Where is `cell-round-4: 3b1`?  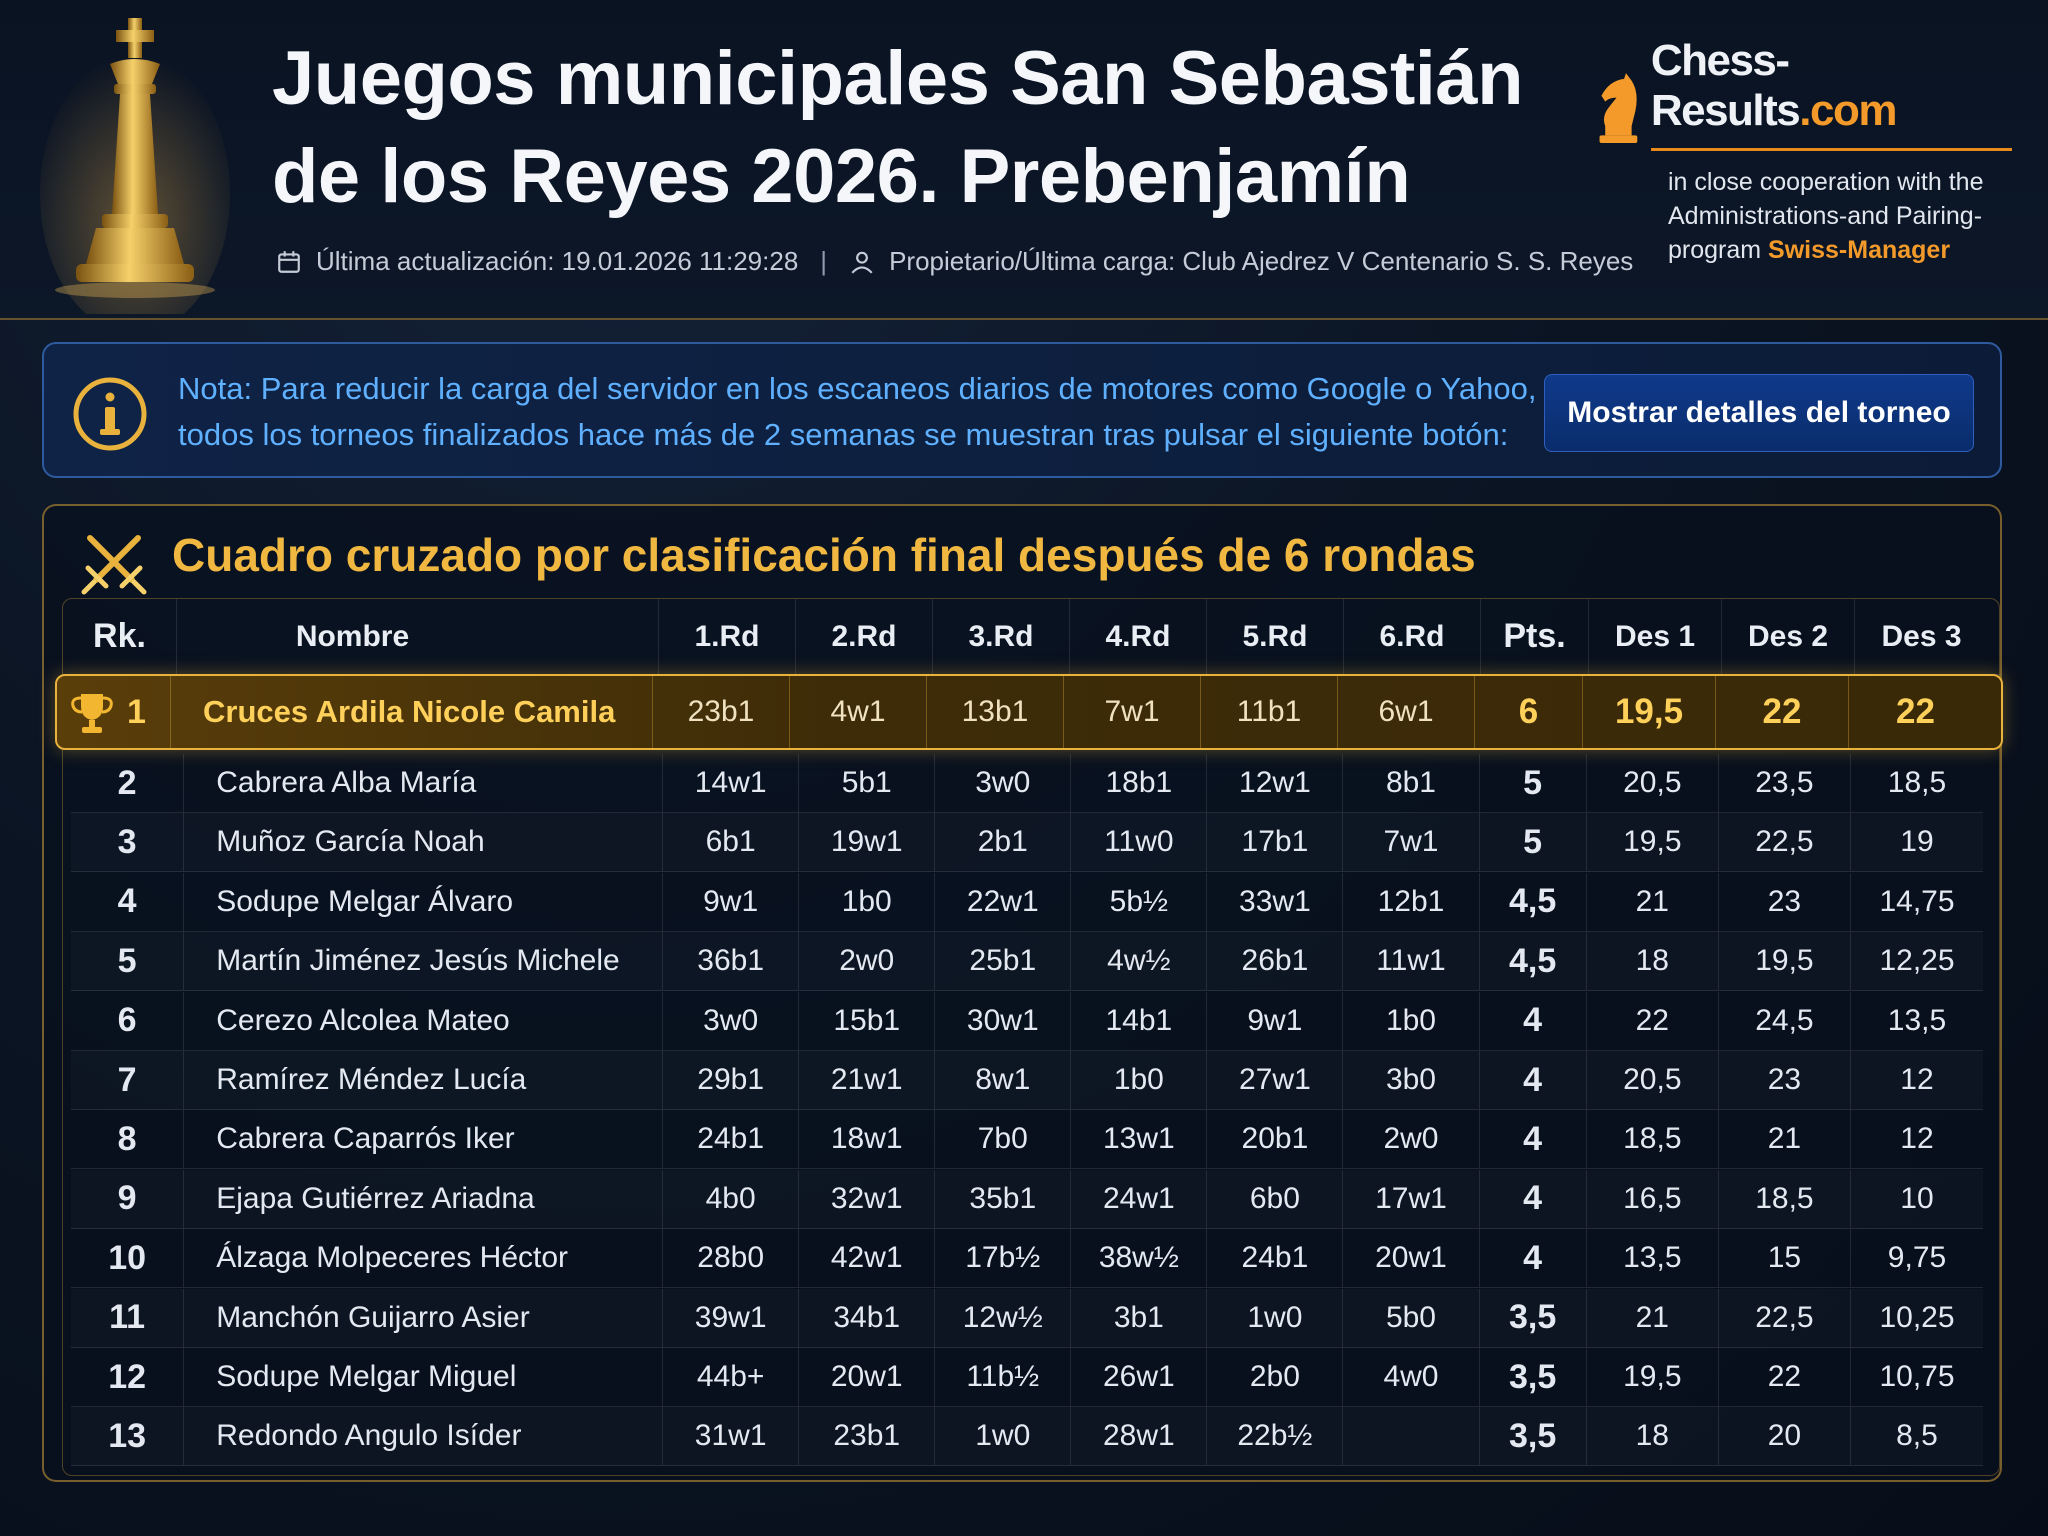 cell-round-4: 3b1 is located at coordinates (1139, 1317).